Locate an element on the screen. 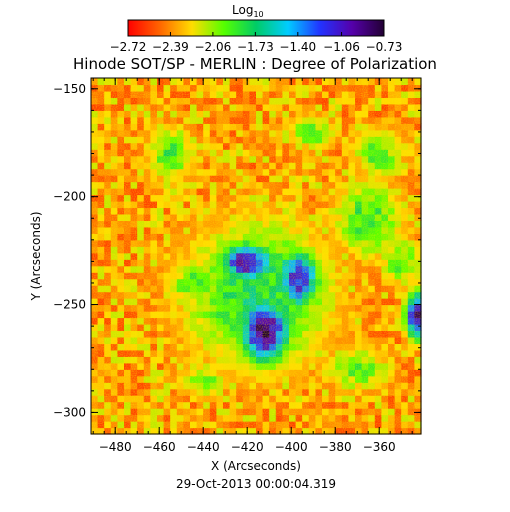 This screenshot has height=512, width=510. x-tick-label: −420 is located at coordinates (247, 447).